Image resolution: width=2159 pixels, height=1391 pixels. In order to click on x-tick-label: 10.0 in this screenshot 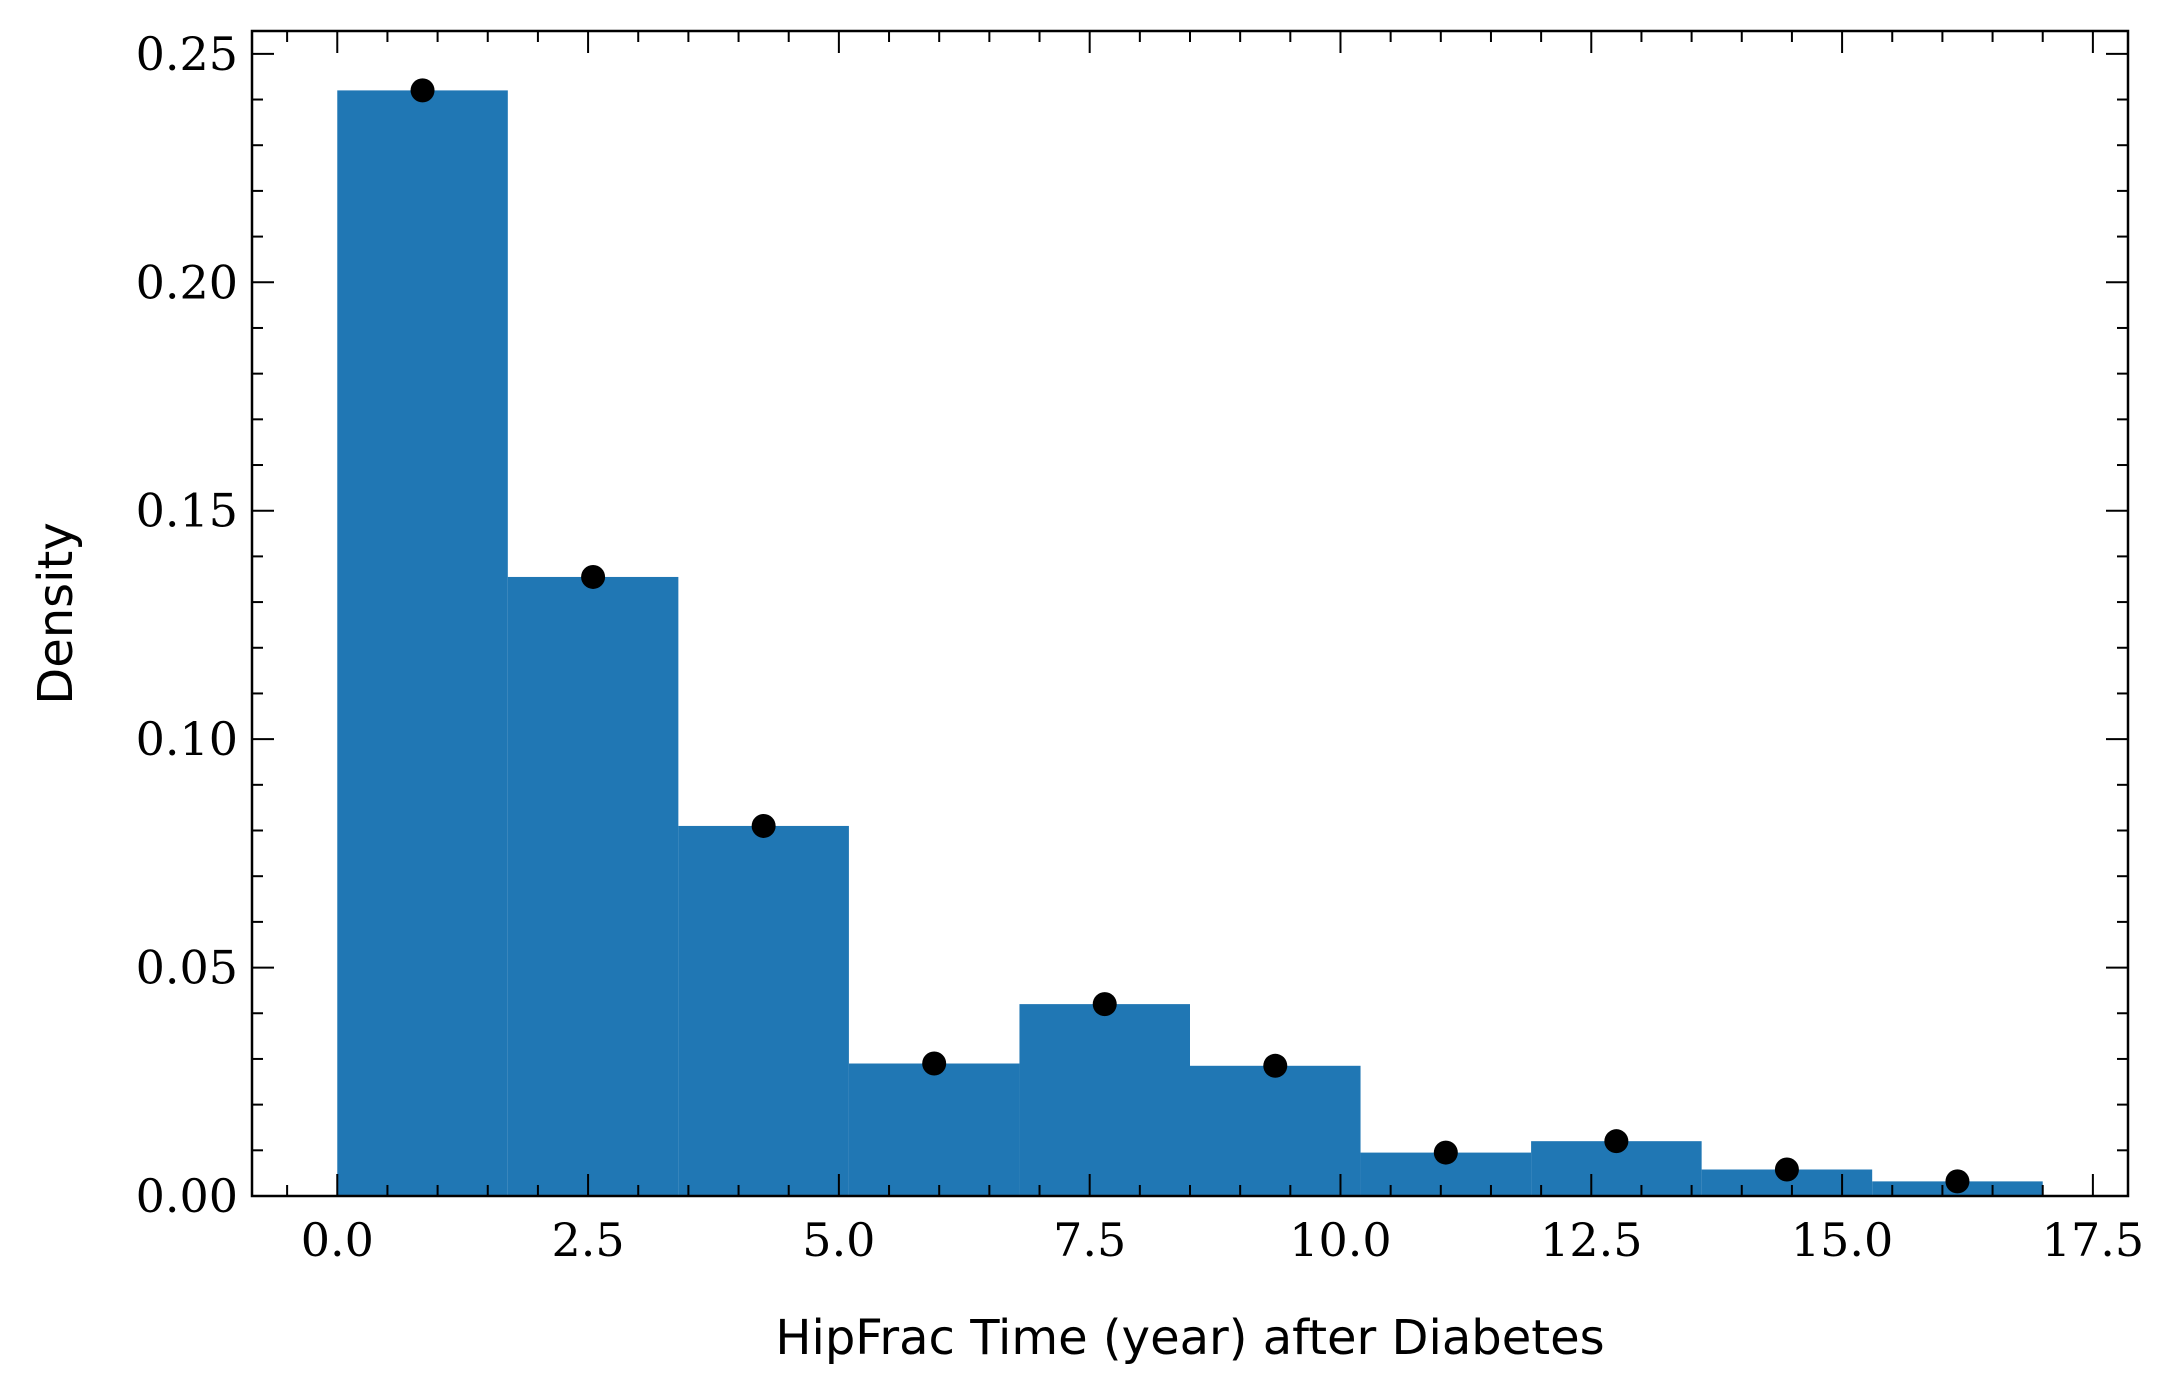, I will do `click(1340, 1240)`.